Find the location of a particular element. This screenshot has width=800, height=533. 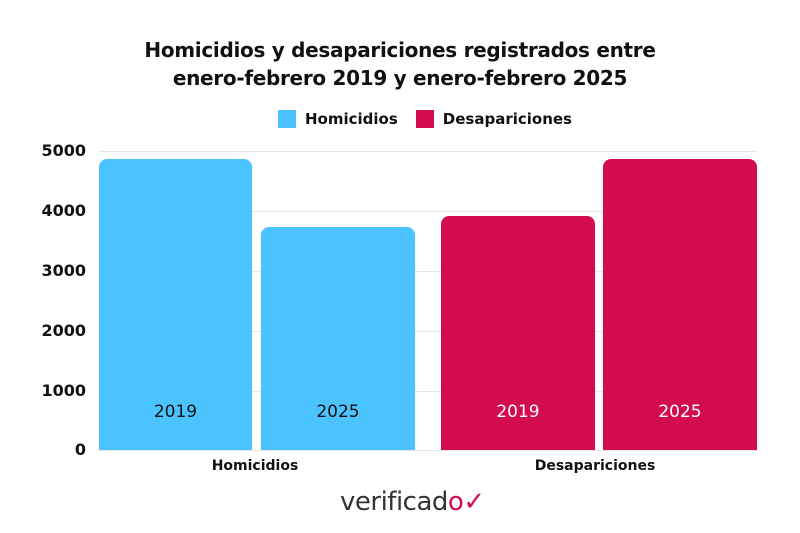

y-tick: 4000 is located at coordinates (63, 210).